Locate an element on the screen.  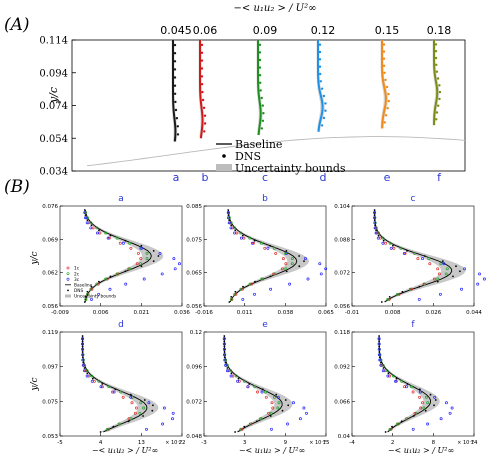
legend-label-1: 2c is located at coordinates (77, 274).